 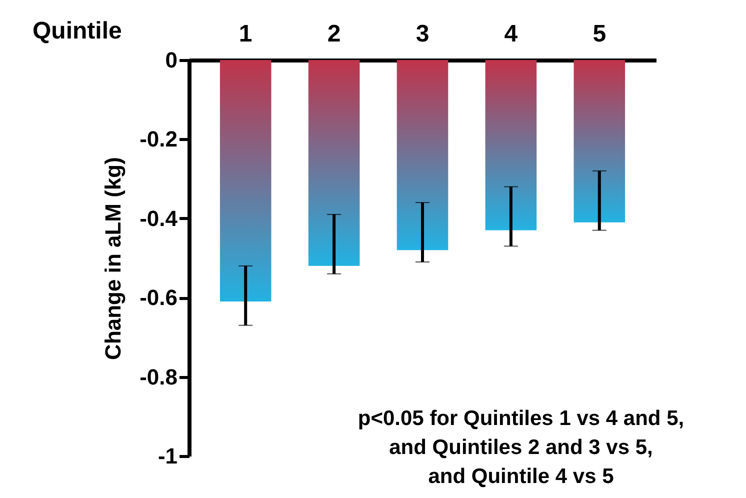 What do you see at coordinates (159, 218) in the screenshot?
I see `y-tick-label: -0.4` at bounding box center [159, 218].